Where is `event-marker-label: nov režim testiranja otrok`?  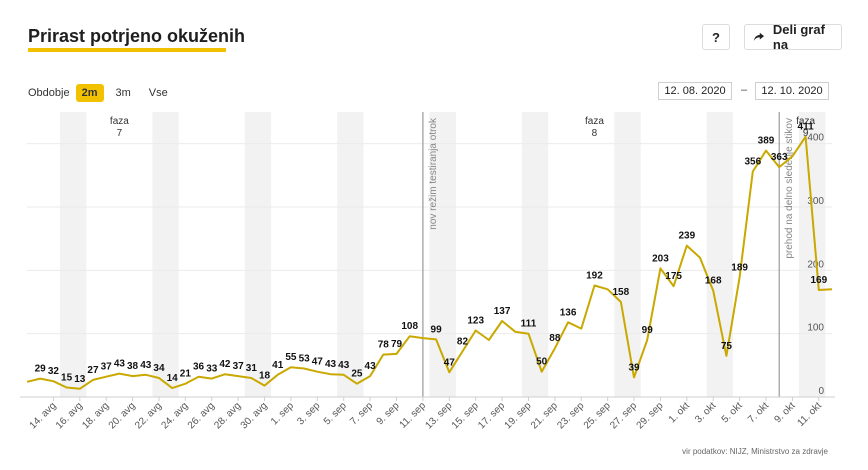 event-marker-label: nov režim testiranja otrok is located at coordinates (433, 173).